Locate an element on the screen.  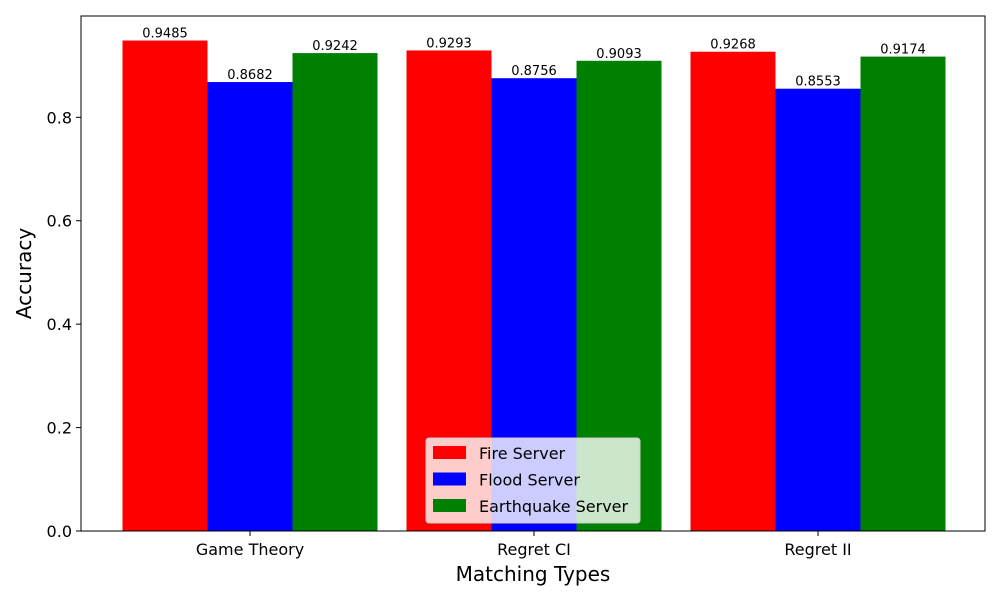
legend: Fire Server Flood Server Earthquake Server is located at coordinates (533, 480).